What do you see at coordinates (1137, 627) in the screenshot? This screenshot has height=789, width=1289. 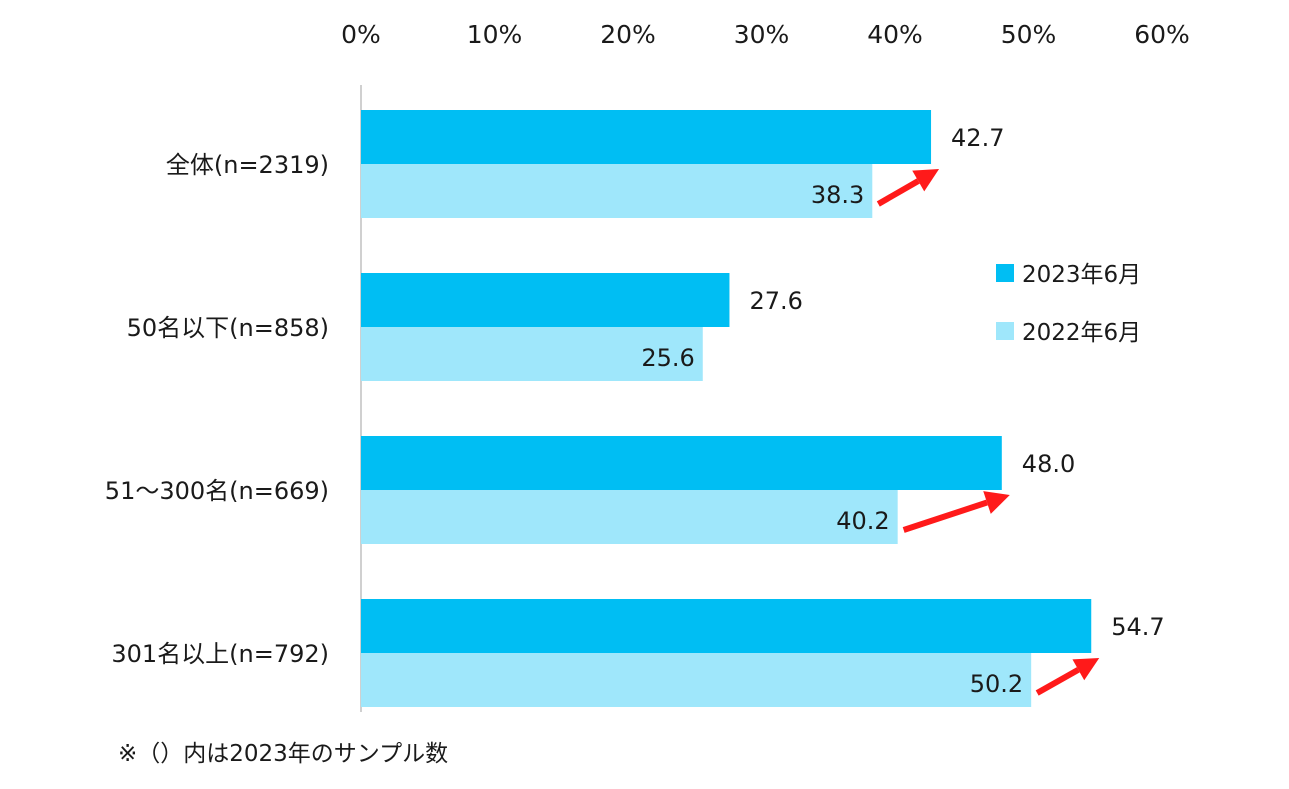 I see `data-label: 54.7` at bounding box center [1137, 627].